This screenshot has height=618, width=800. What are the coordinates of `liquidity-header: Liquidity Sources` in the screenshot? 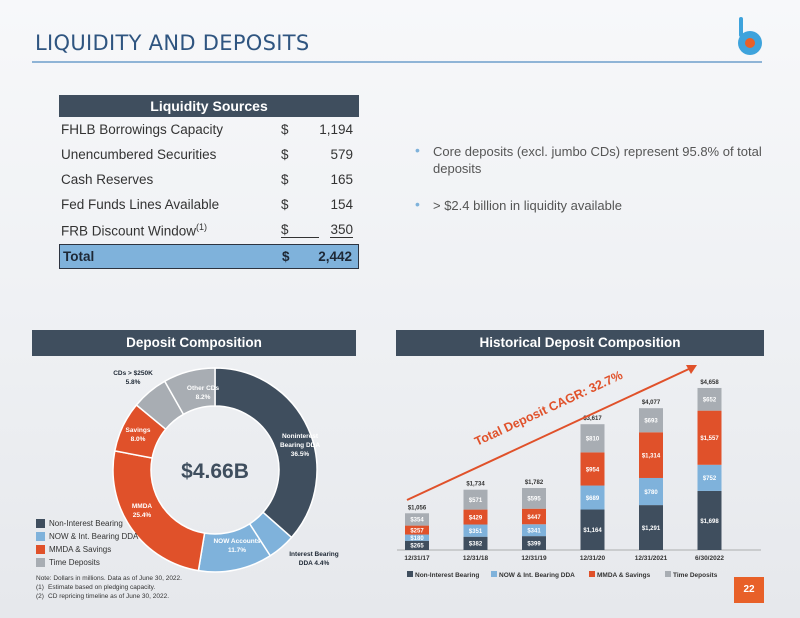 It's located at (209, 106).